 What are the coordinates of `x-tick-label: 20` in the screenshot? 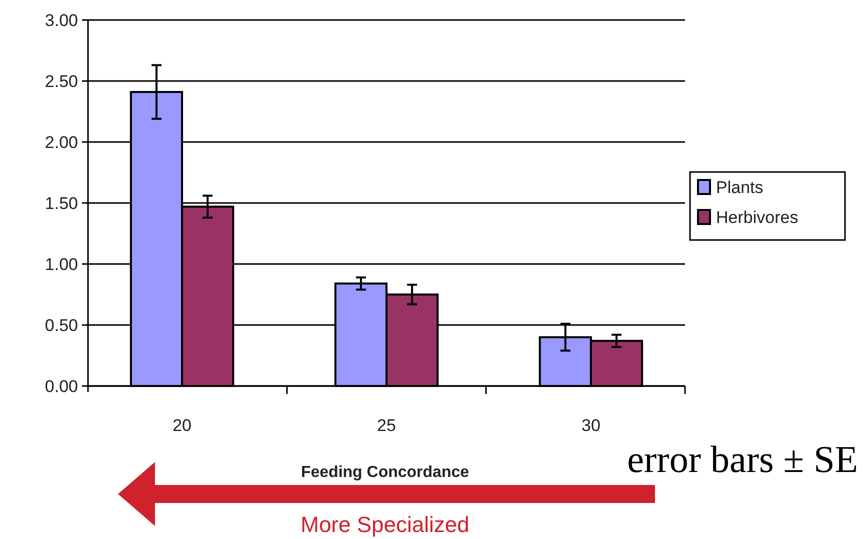 It's located at (182, 425).